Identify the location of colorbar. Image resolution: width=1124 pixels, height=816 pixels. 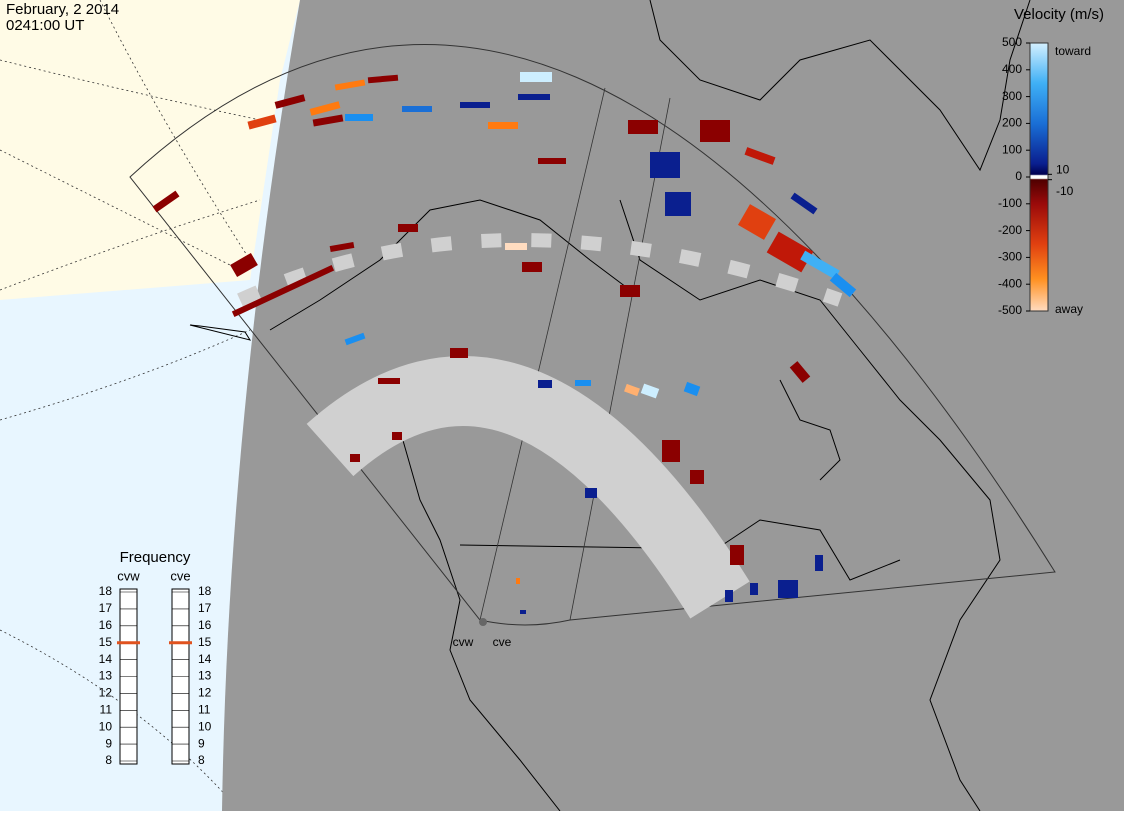
(1039, 177).